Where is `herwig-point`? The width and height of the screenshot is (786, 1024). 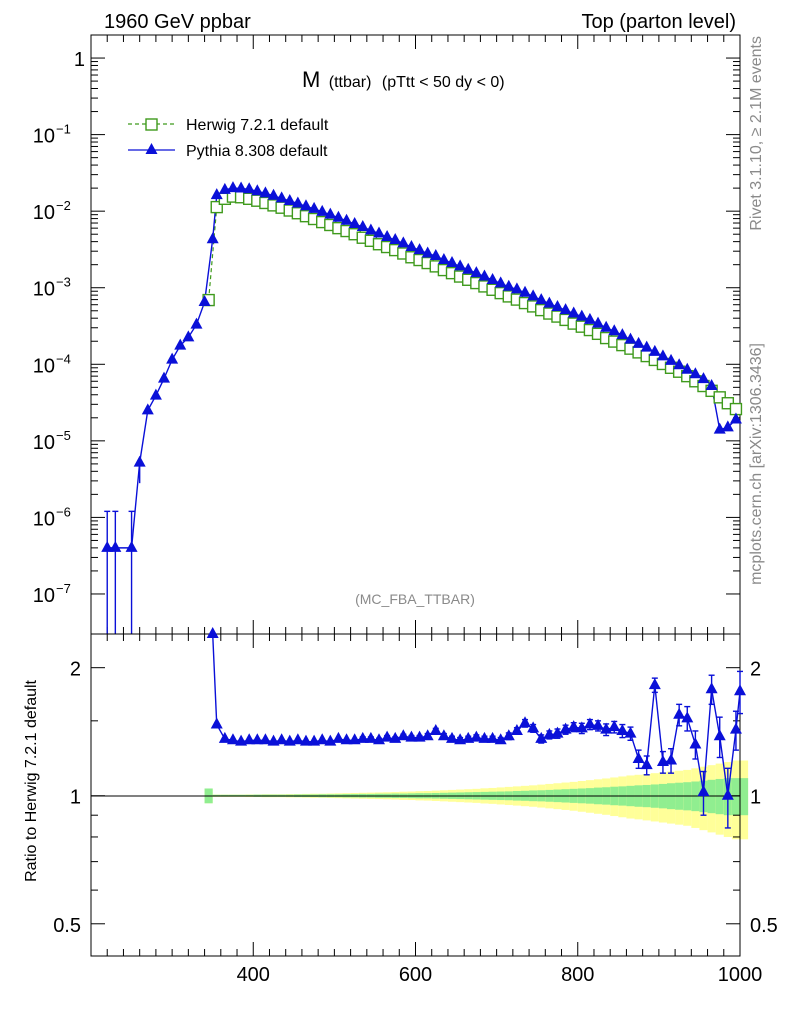 herwig-point is located at coordinates (216, 207).